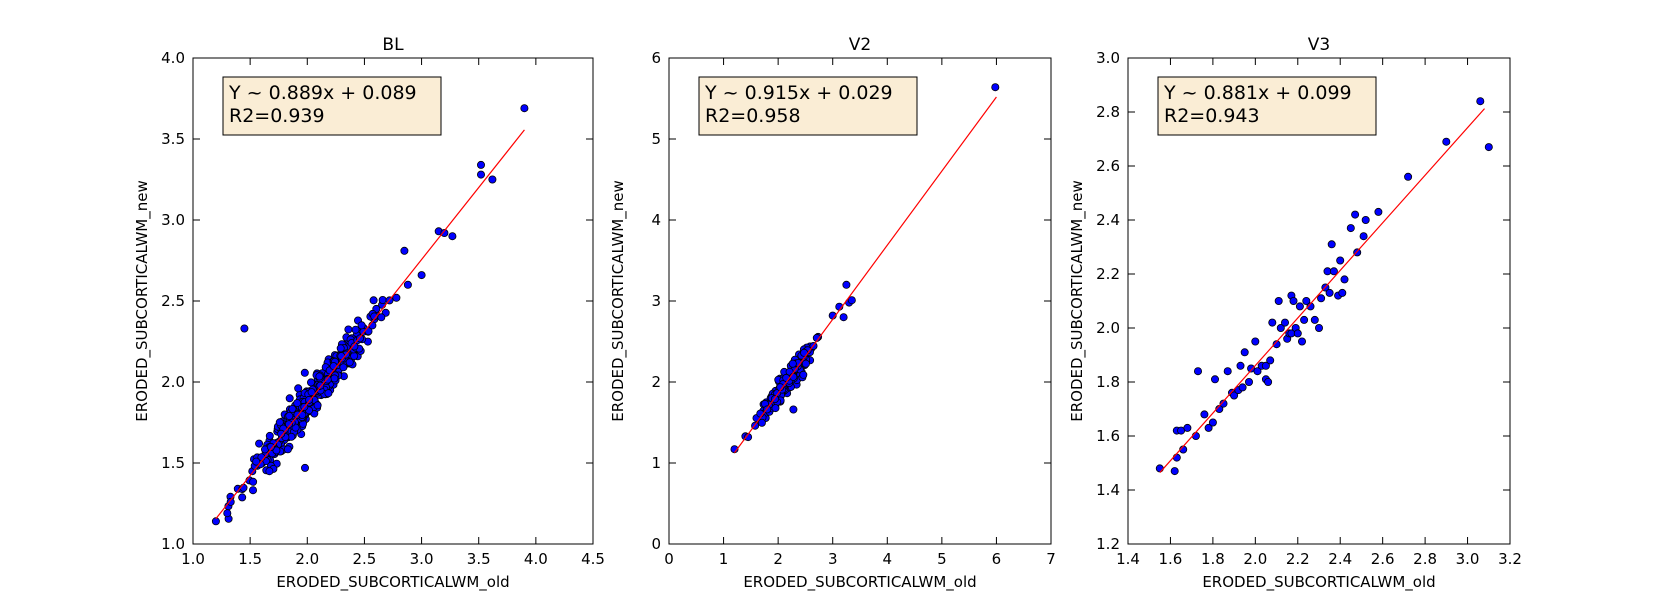 The height and width of the screenshot is (600, 1668). I want to click on x-tick-label: 3, so click(833, 559).